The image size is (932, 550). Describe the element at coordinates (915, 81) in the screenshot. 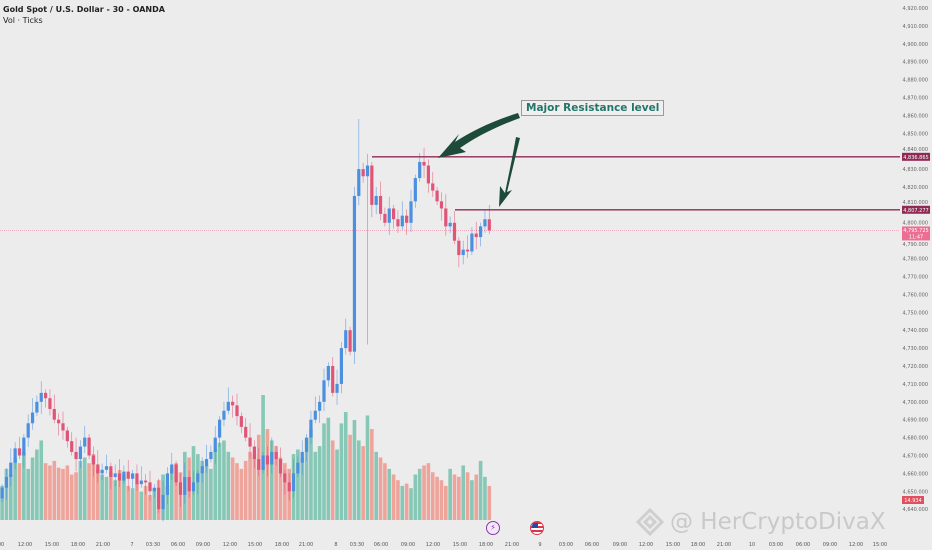

I see `price-tick-label: 4,880.000` at that location.